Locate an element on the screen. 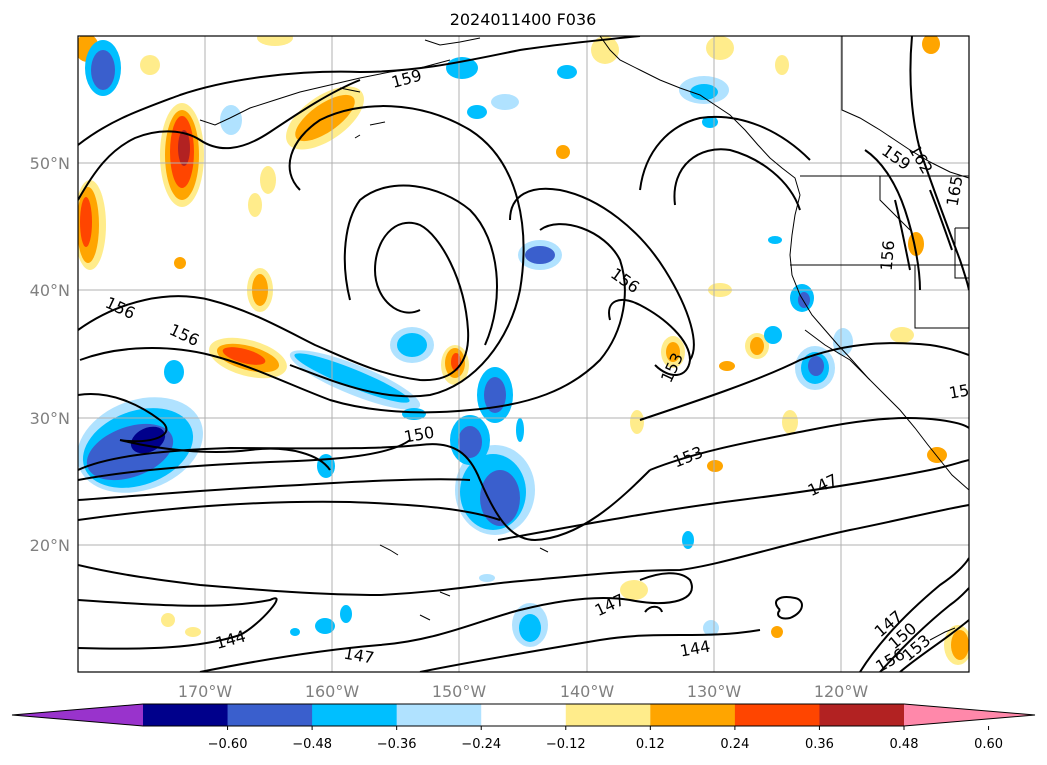  colorbar-outline is located at coordinates (523, 715).